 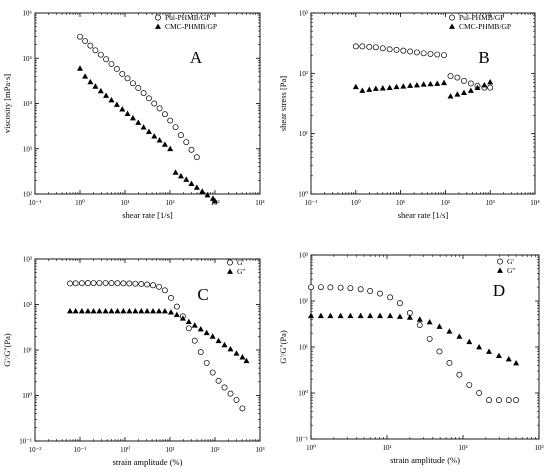 I want to click on y-tick-label: 10¹, so click(x=303, y=134).